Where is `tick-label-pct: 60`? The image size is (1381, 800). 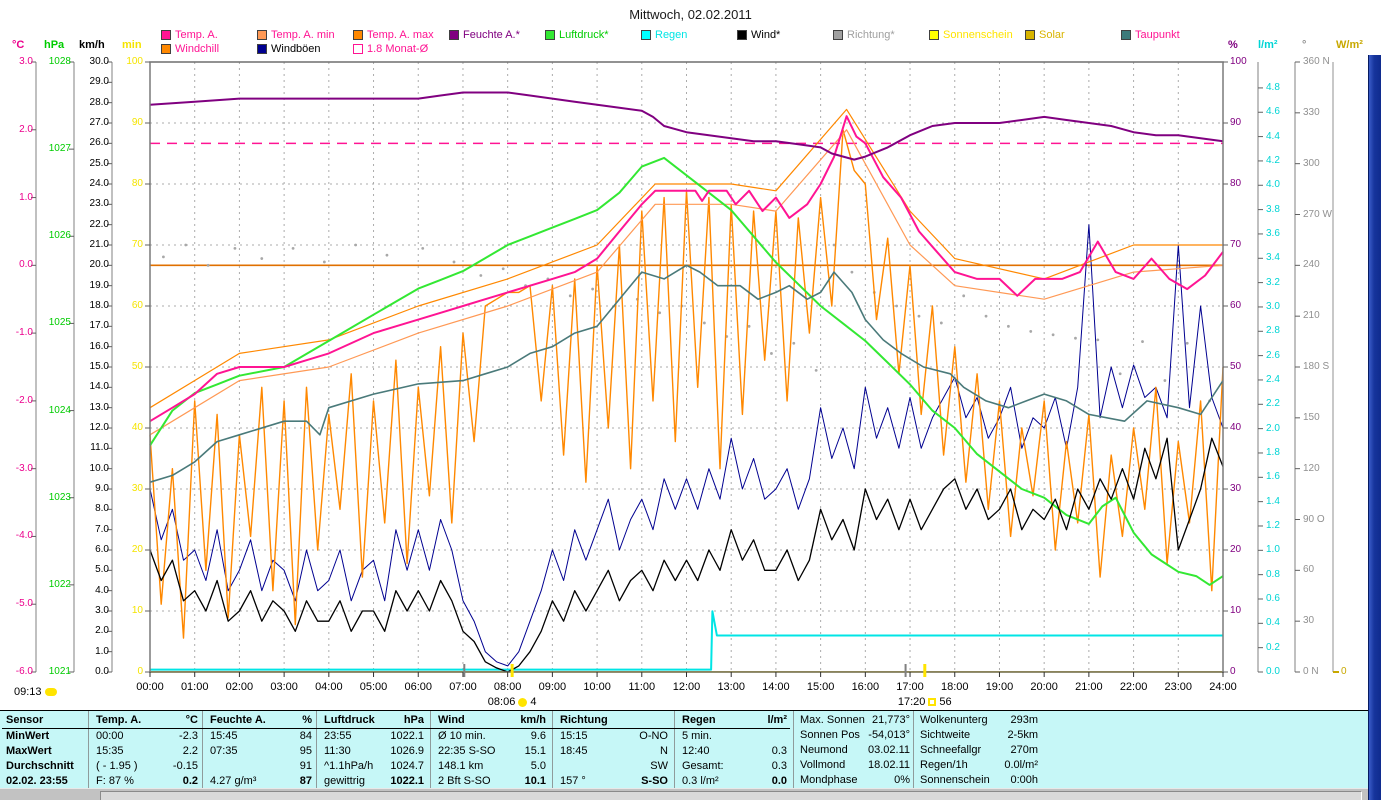 tick-label-pct: 60 is located at coordinates (1236, 305).